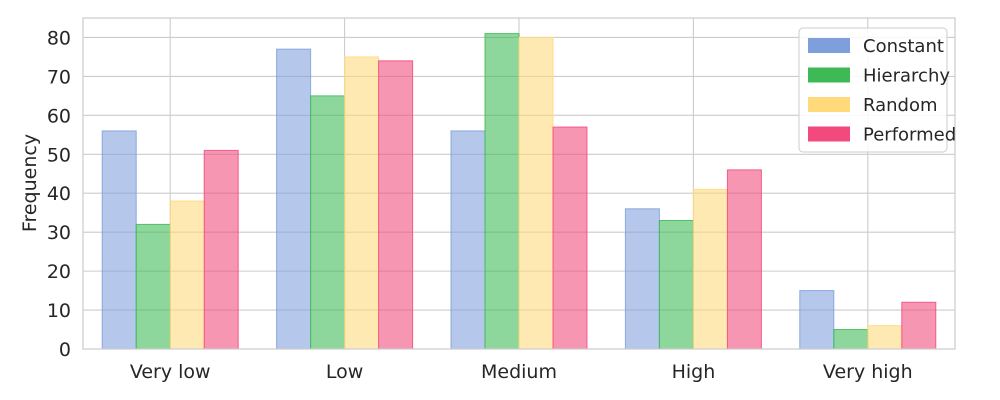  I want to click on x-tick-label: High, so click(694, 372).